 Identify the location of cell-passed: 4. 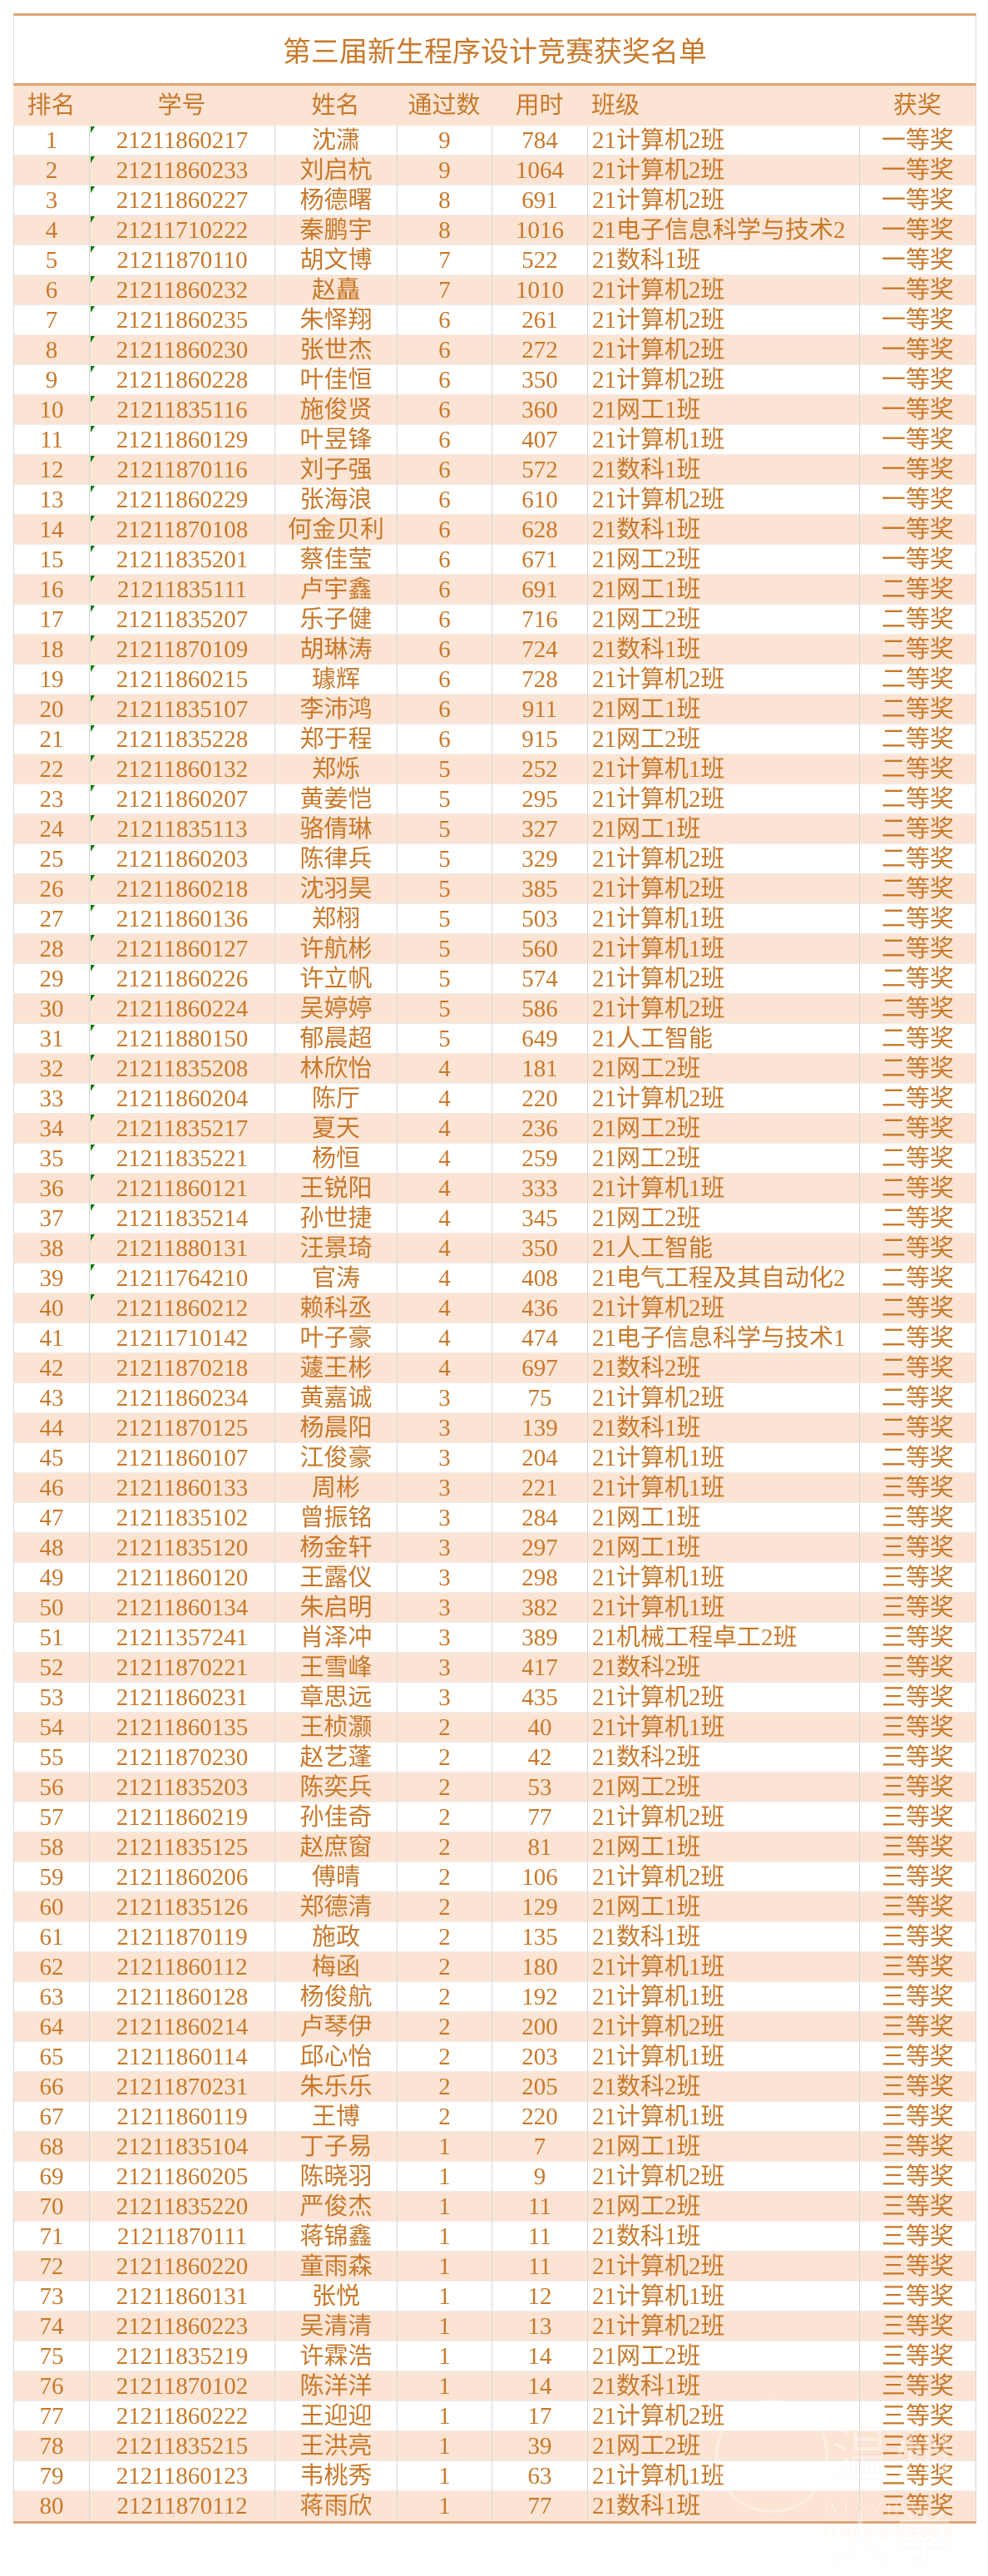
(444, 1189).